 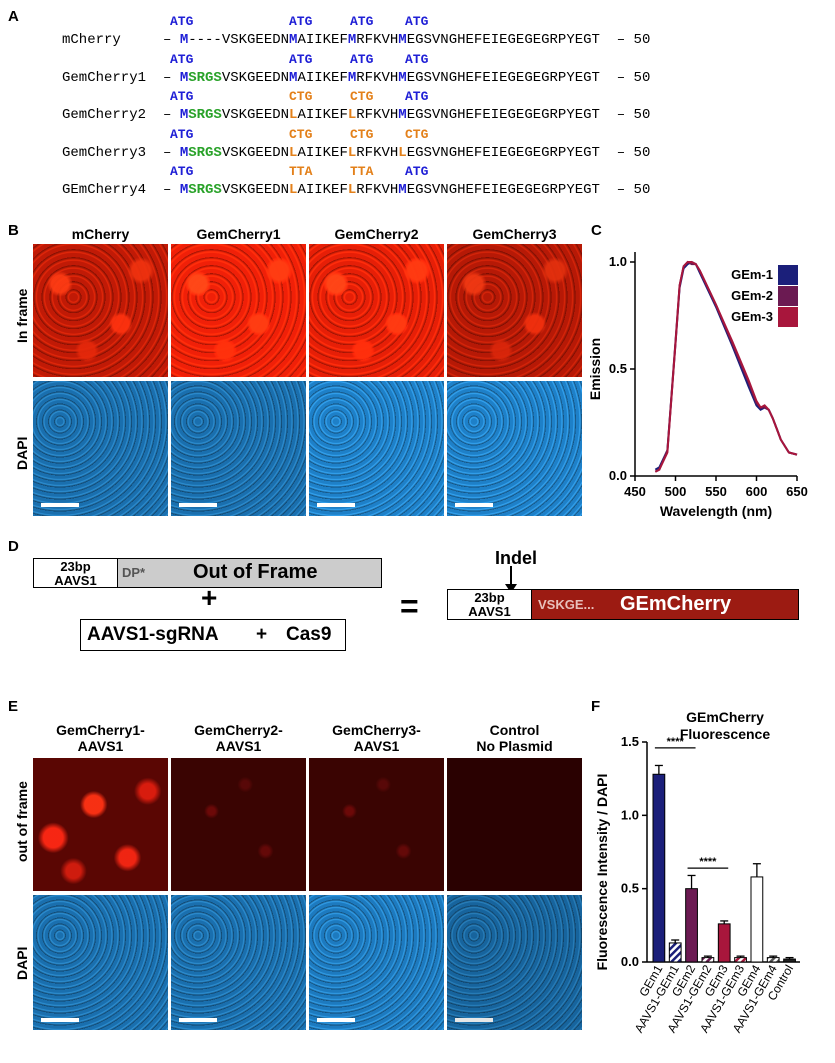 I want to click on column-label-gemcherry2-aavs1: GemCherry2- AAVS1, so click(x=238, y=738).